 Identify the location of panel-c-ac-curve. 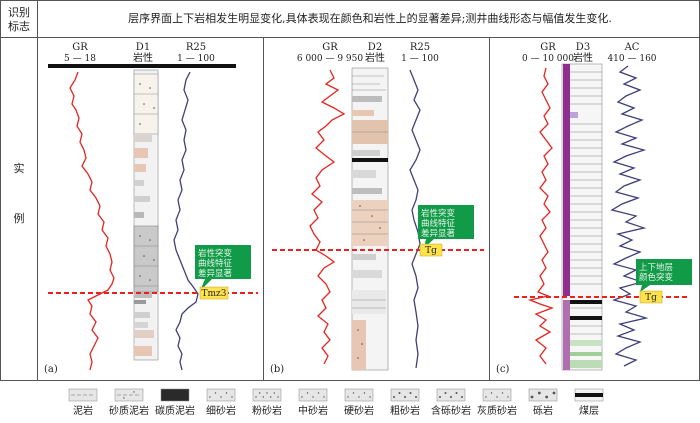
(629, 216).